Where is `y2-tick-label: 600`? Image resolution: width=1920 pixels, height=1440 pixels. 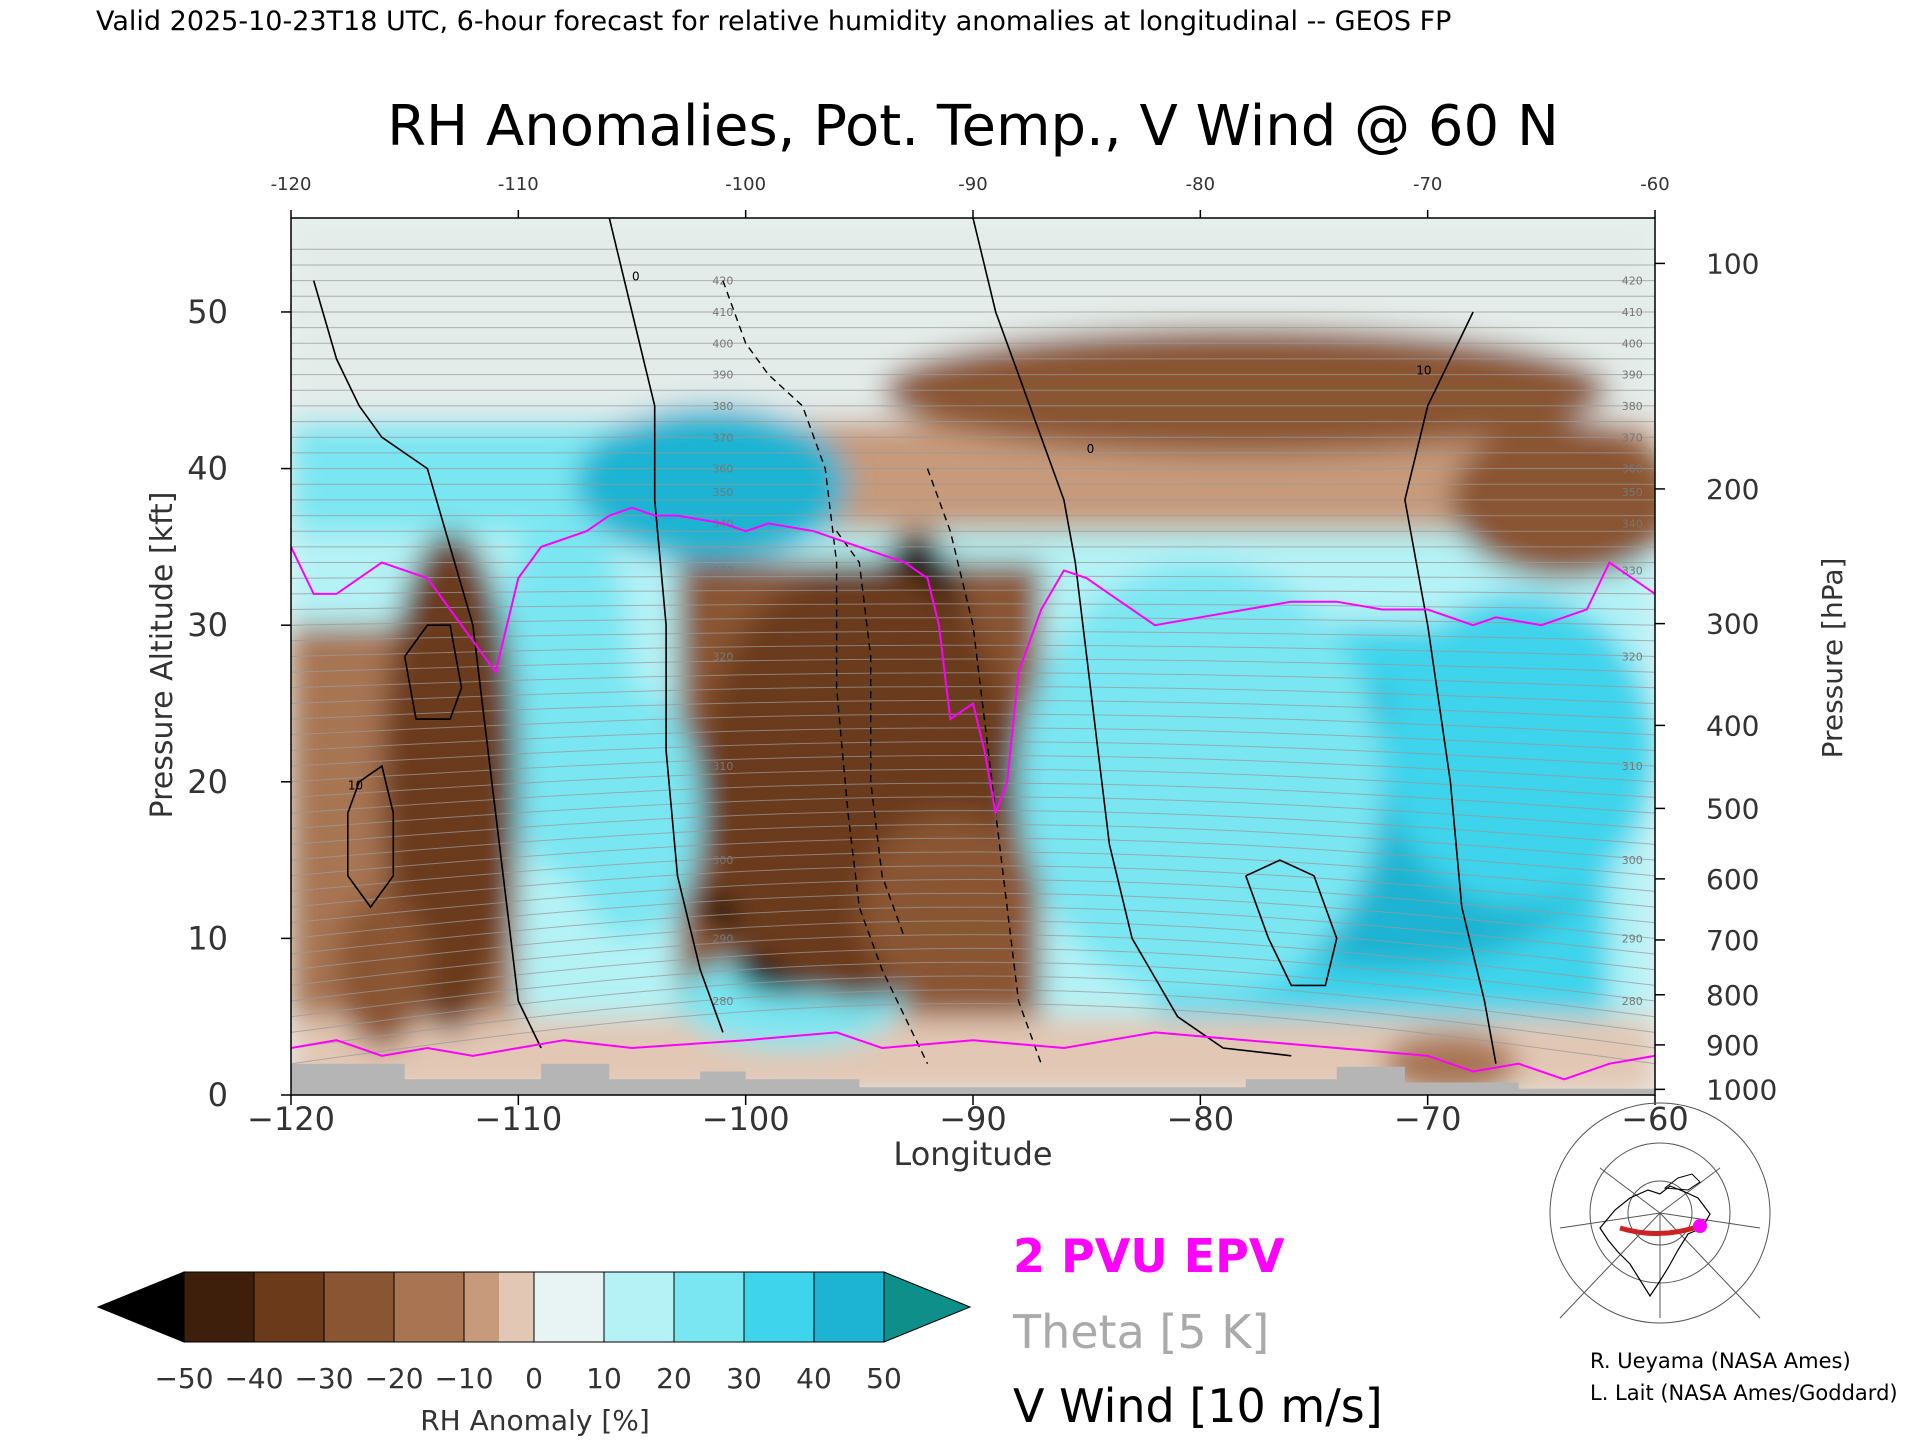 y2-tick-label: 600 is located at coordinates (1732, 879).